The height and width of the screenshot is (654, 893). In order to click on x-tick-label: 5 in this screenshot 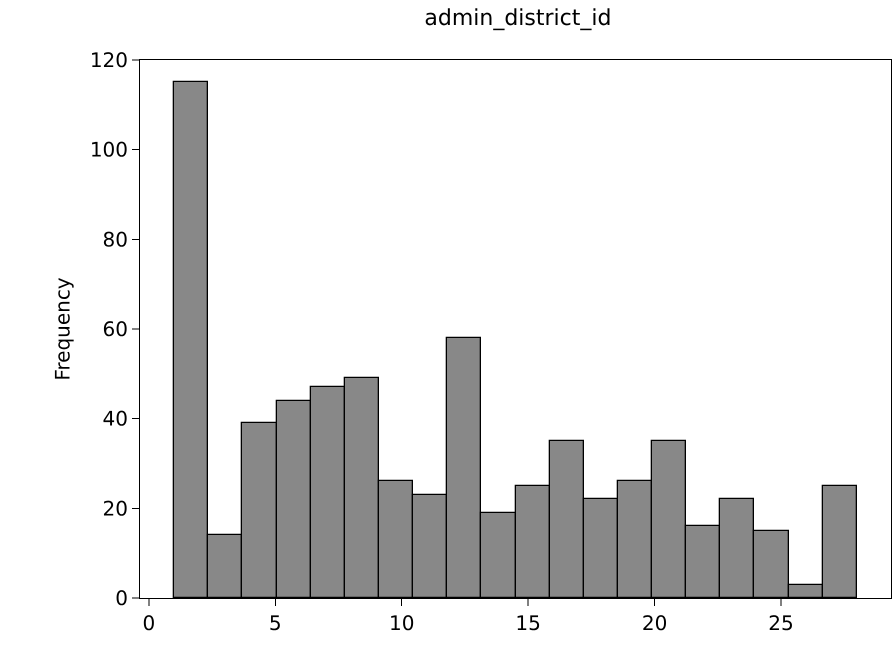, I will do `click(275, 623)`.